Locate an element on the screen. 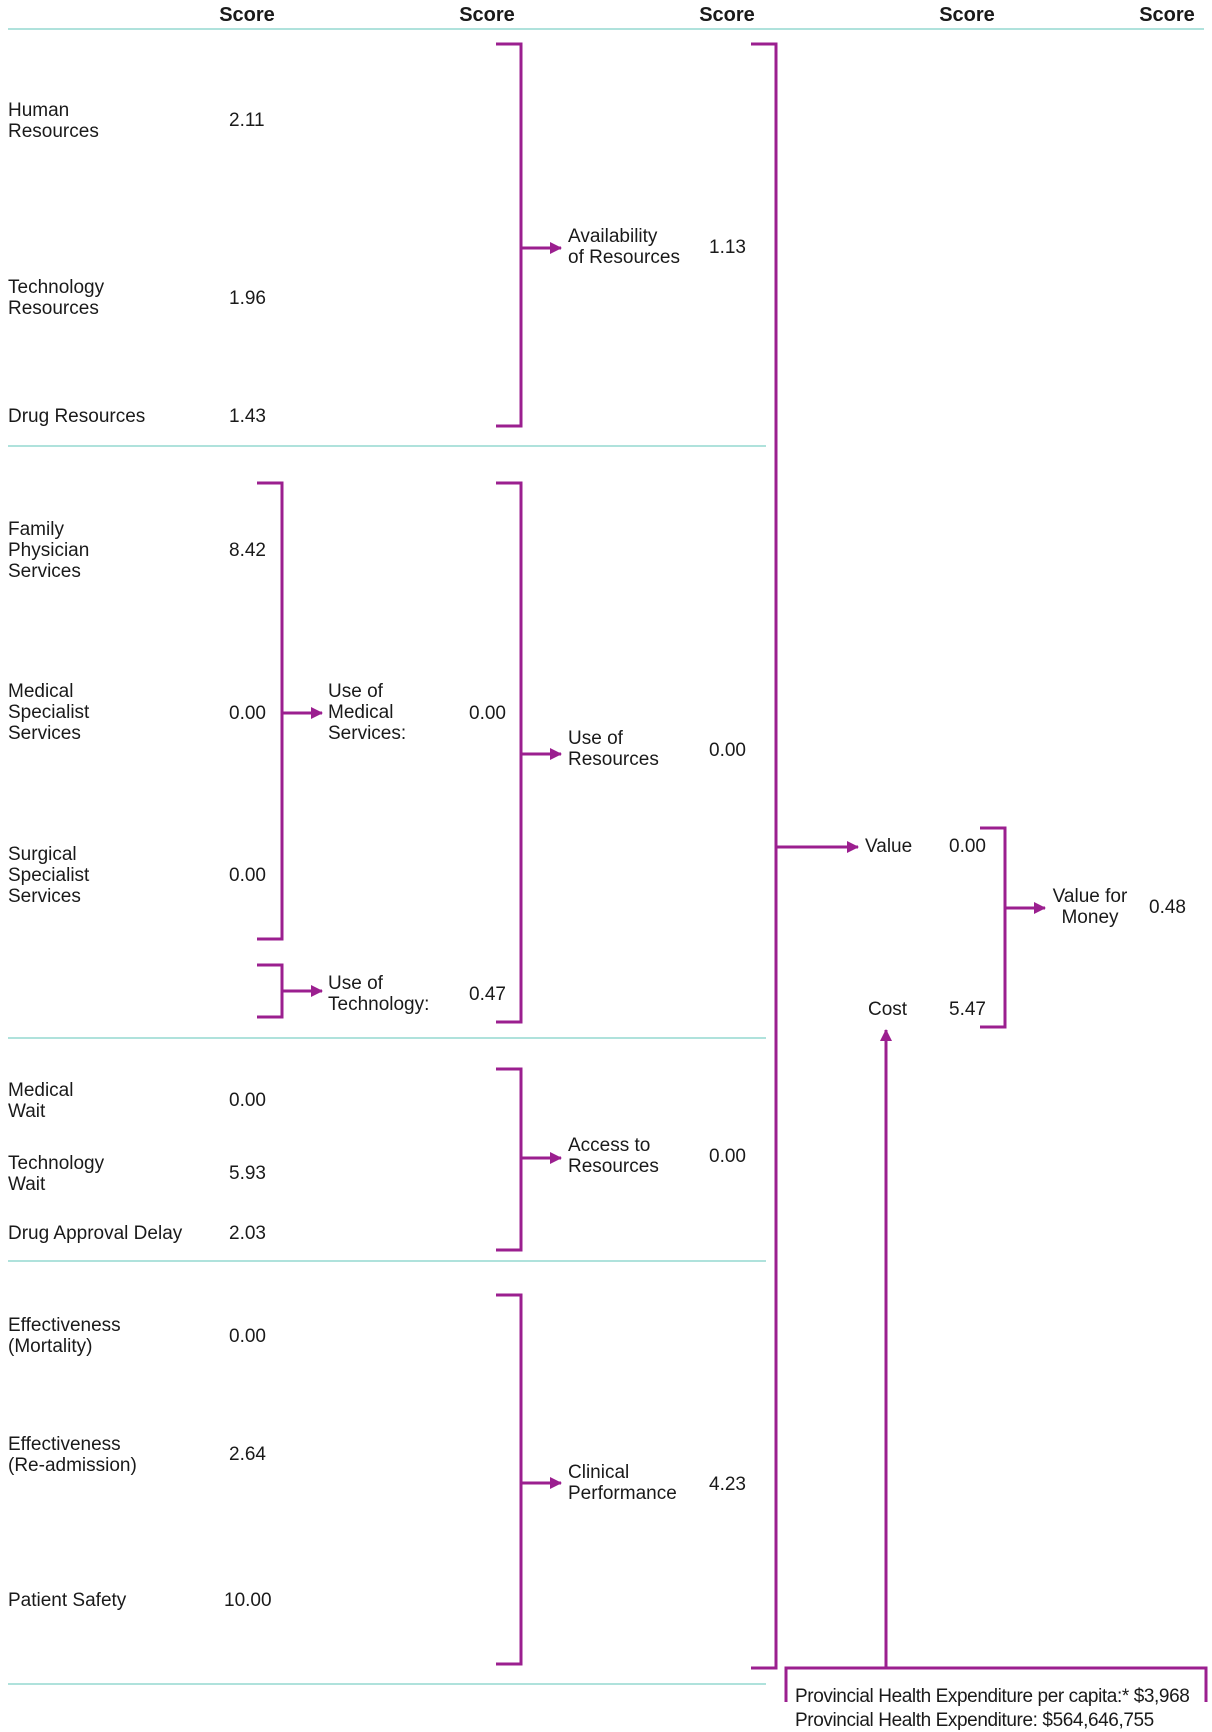 This screenshot has width=1212, height=1732. indicator-score-effectiveness-readmission: 2.64 is located at coordinates (247, 1454).